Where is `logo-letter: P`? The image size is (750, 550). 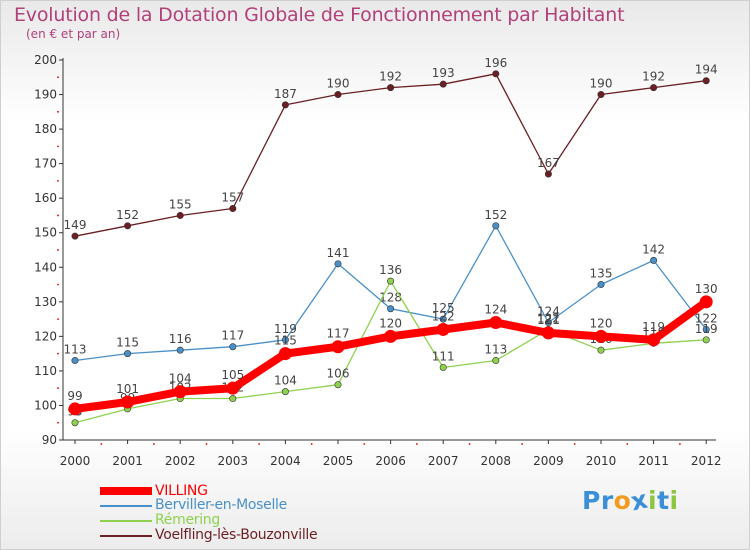 logo-letter: P is located at coordinates (591, 500).